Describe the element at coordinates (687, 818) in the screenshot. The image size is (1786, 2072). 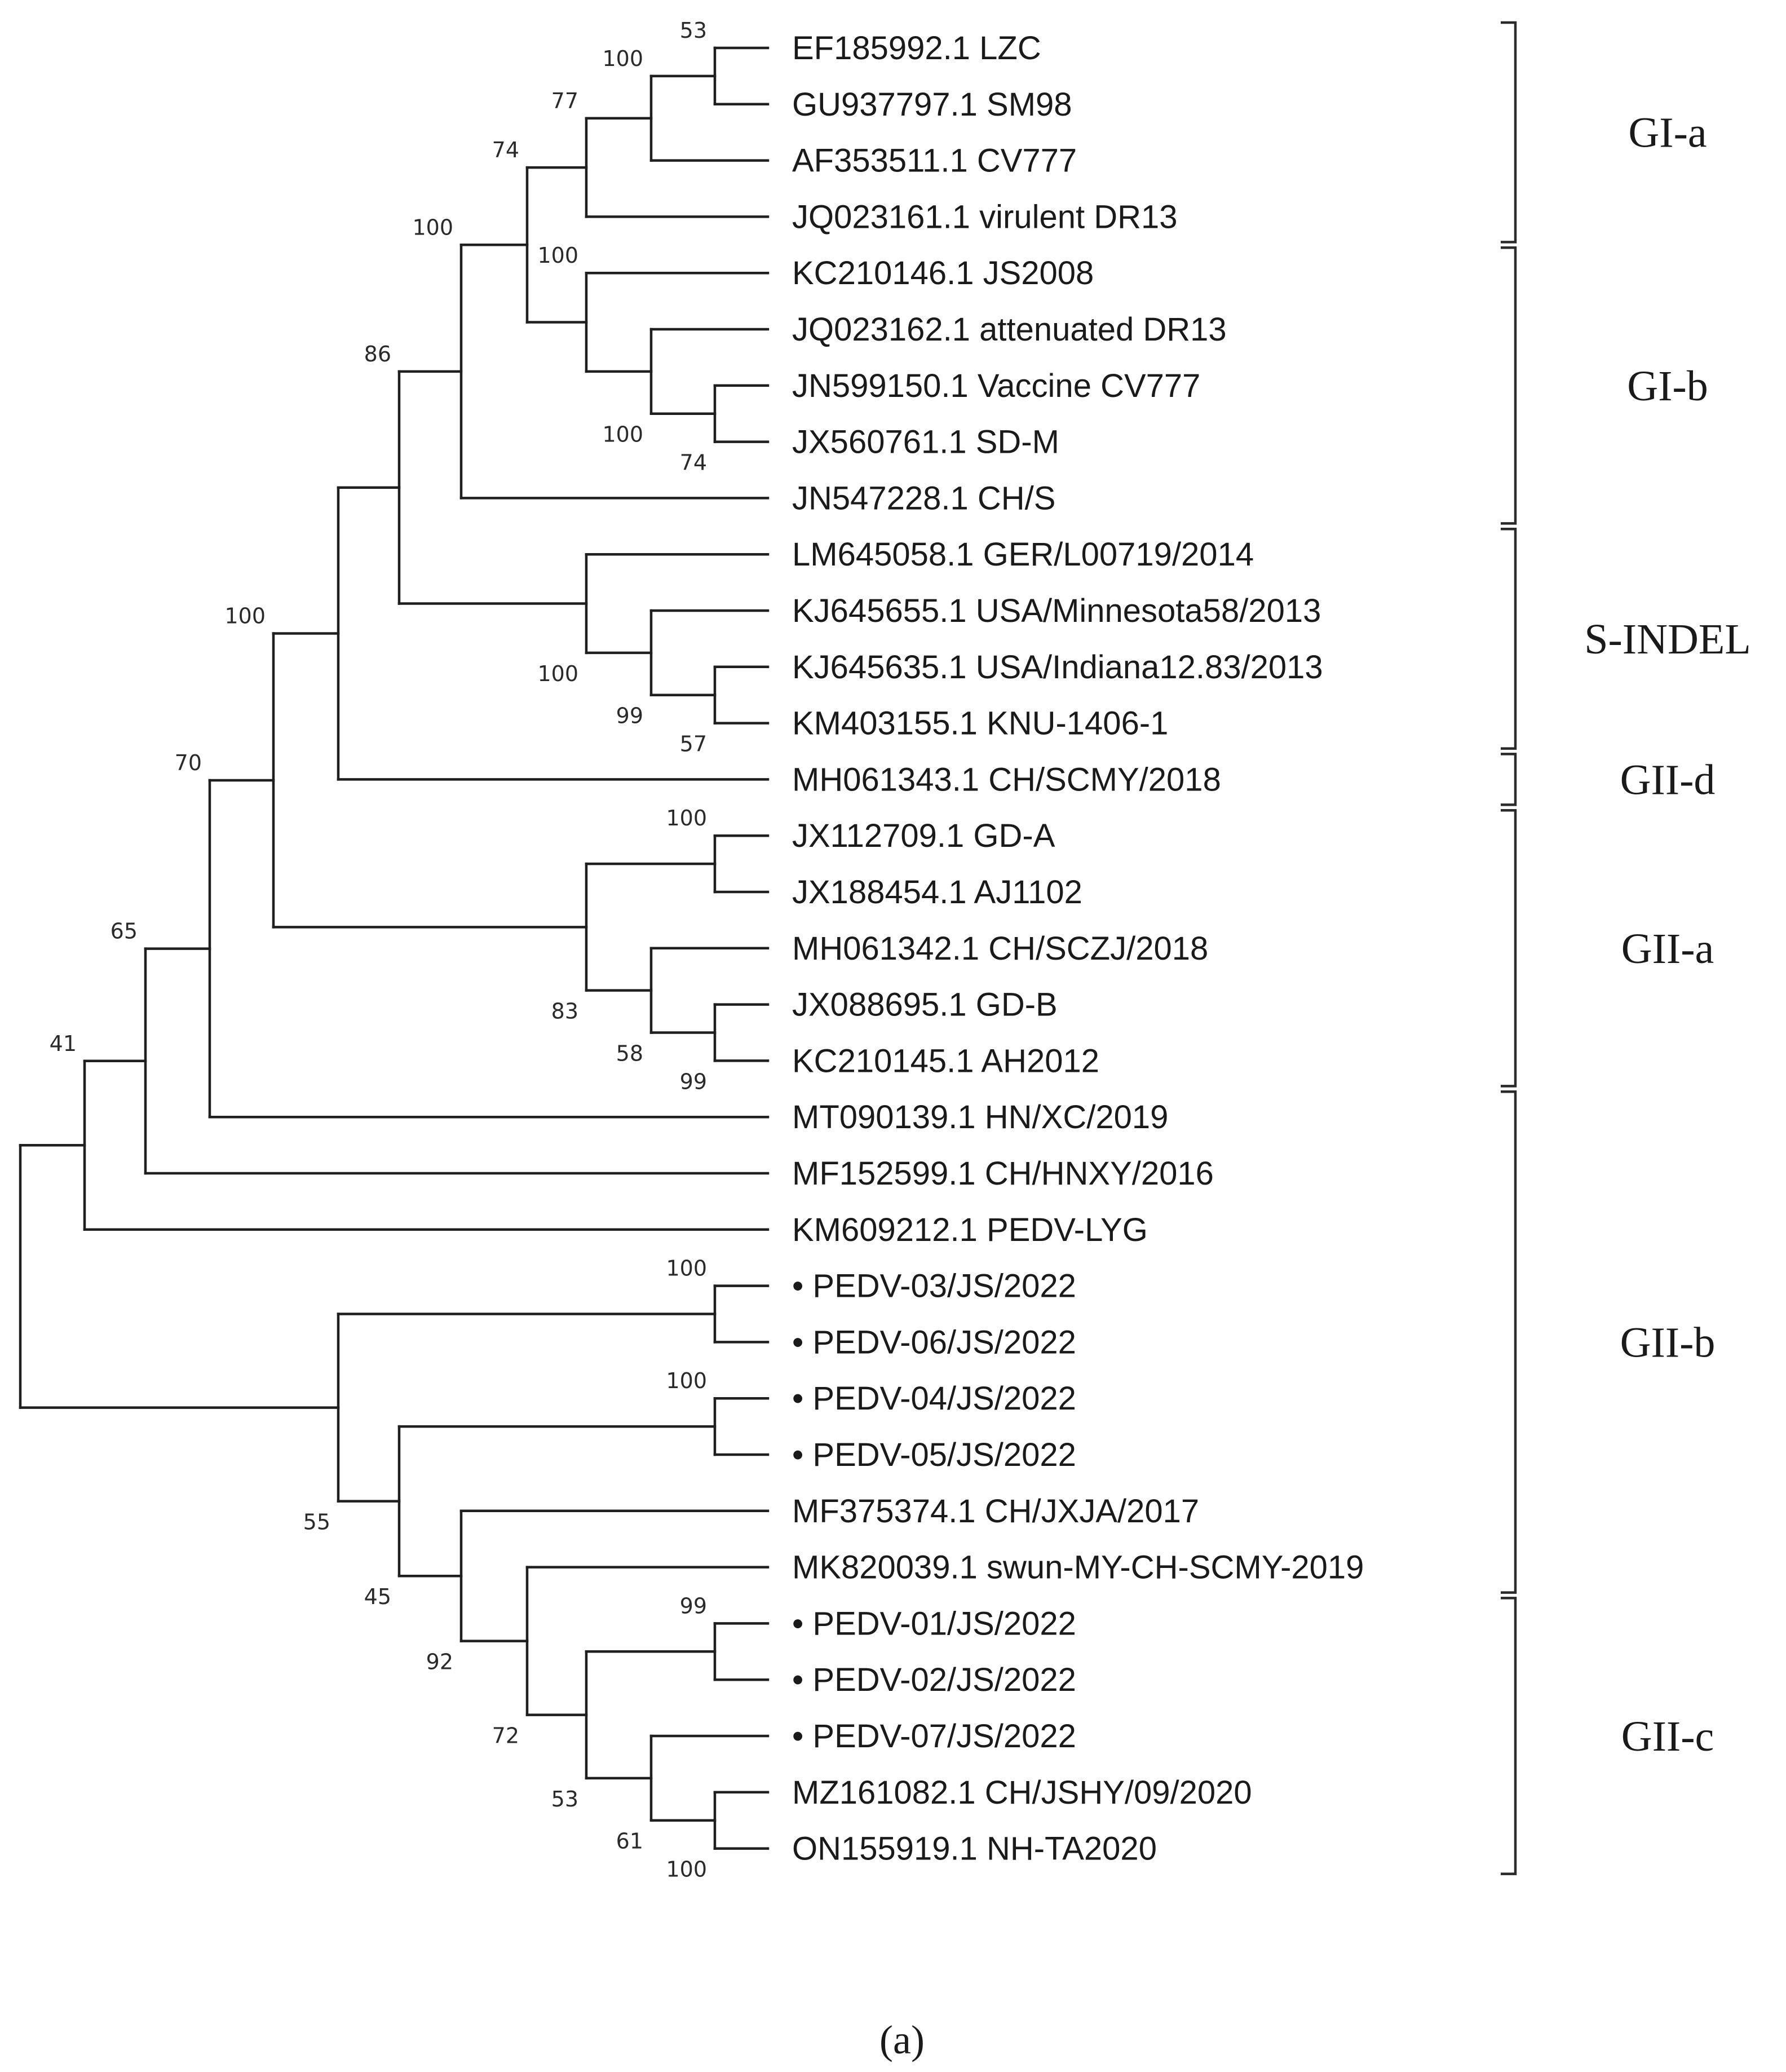
I see `bootstrap-value-n_a_gd: 100` at that location.